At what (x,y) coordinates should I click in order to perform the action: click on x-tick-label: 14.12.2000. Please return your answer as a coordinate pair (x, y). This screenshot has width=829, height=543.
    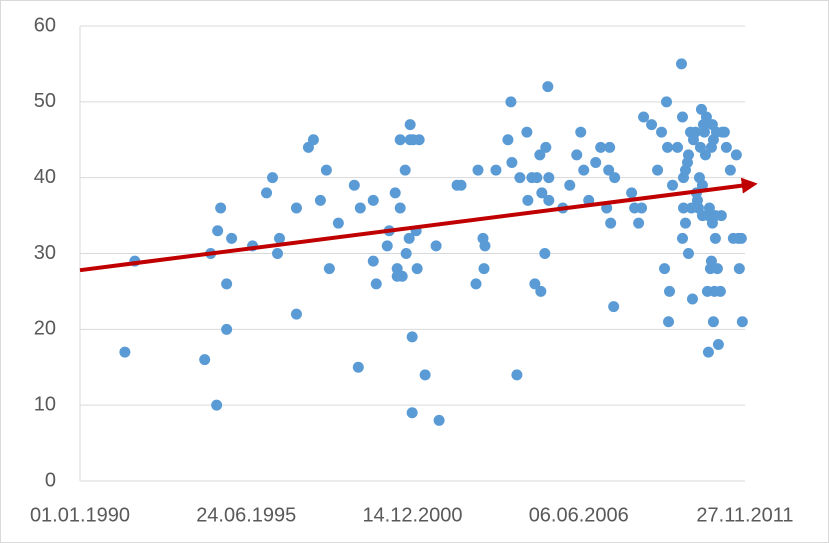
    Looking at the image, I should click on (412, 515).